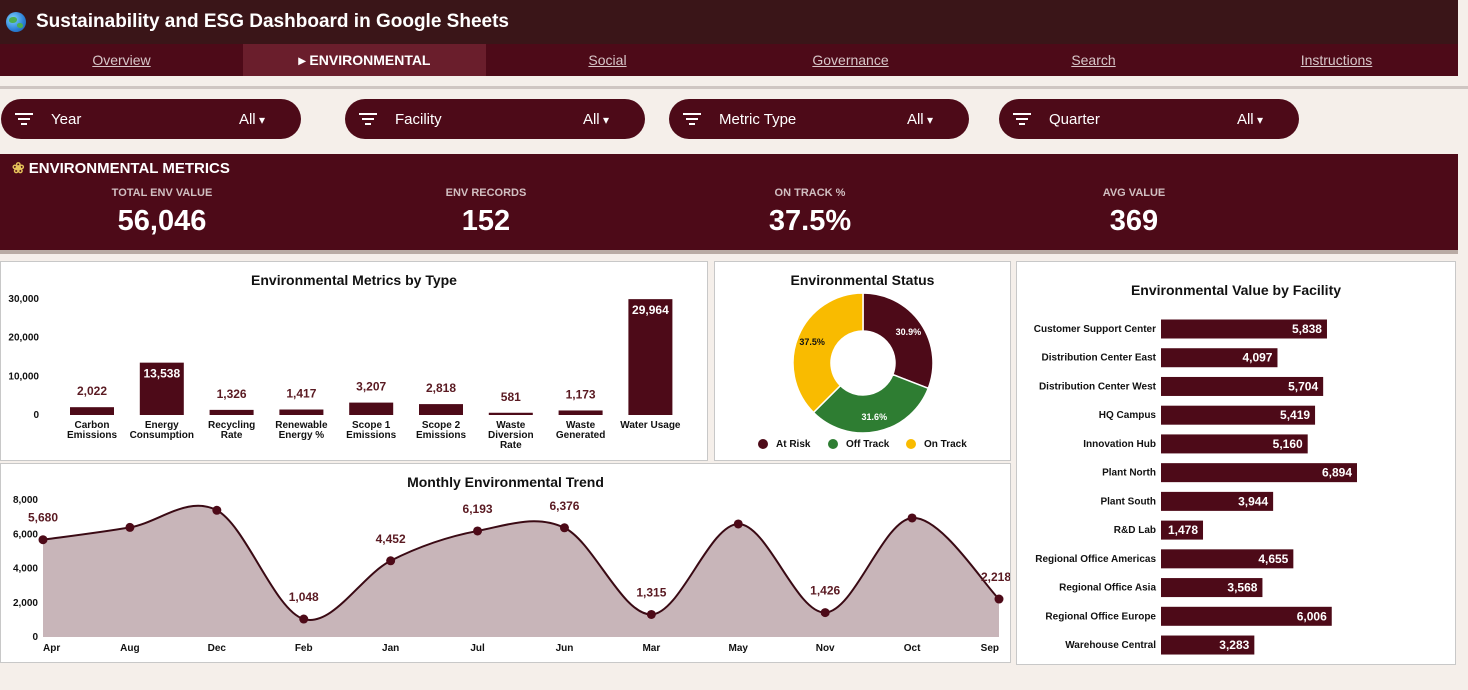 The height and width of the screenshot is (690, 1468). Describe the element at coordinates (391, 539) in the screenshot. I see `data-label: 4,452` at that location.